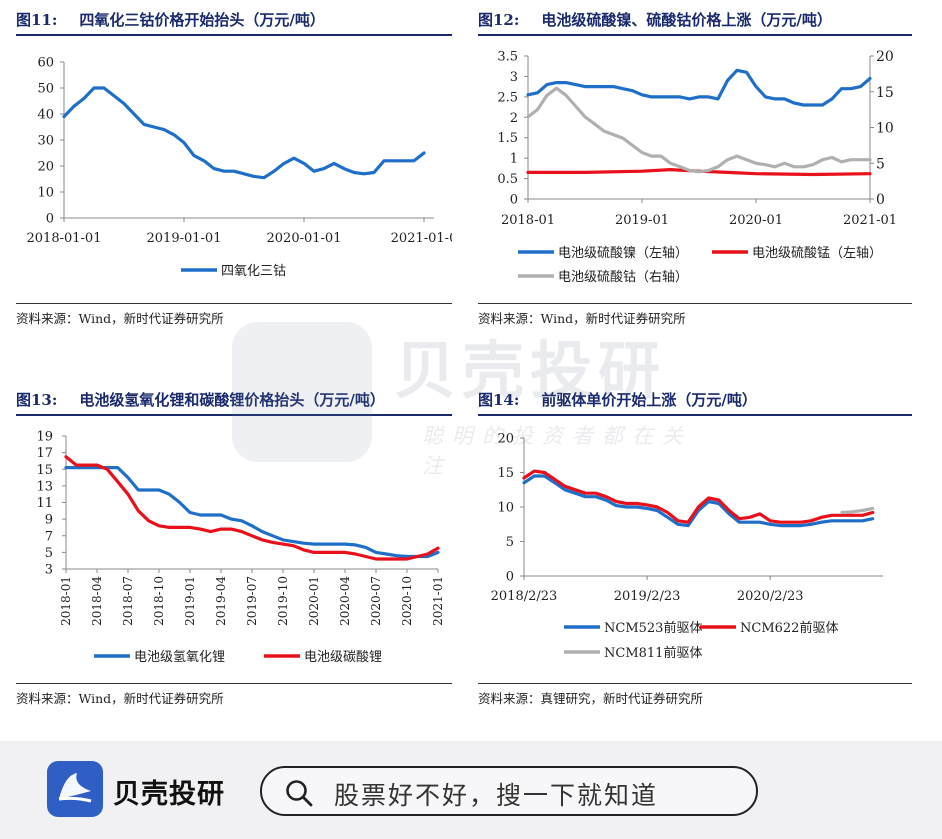  What do you see at coordinates (653, 628) in the screenshot?
I see `legend-label-1: NCM523前驱体` at bounding box center [653, 628].